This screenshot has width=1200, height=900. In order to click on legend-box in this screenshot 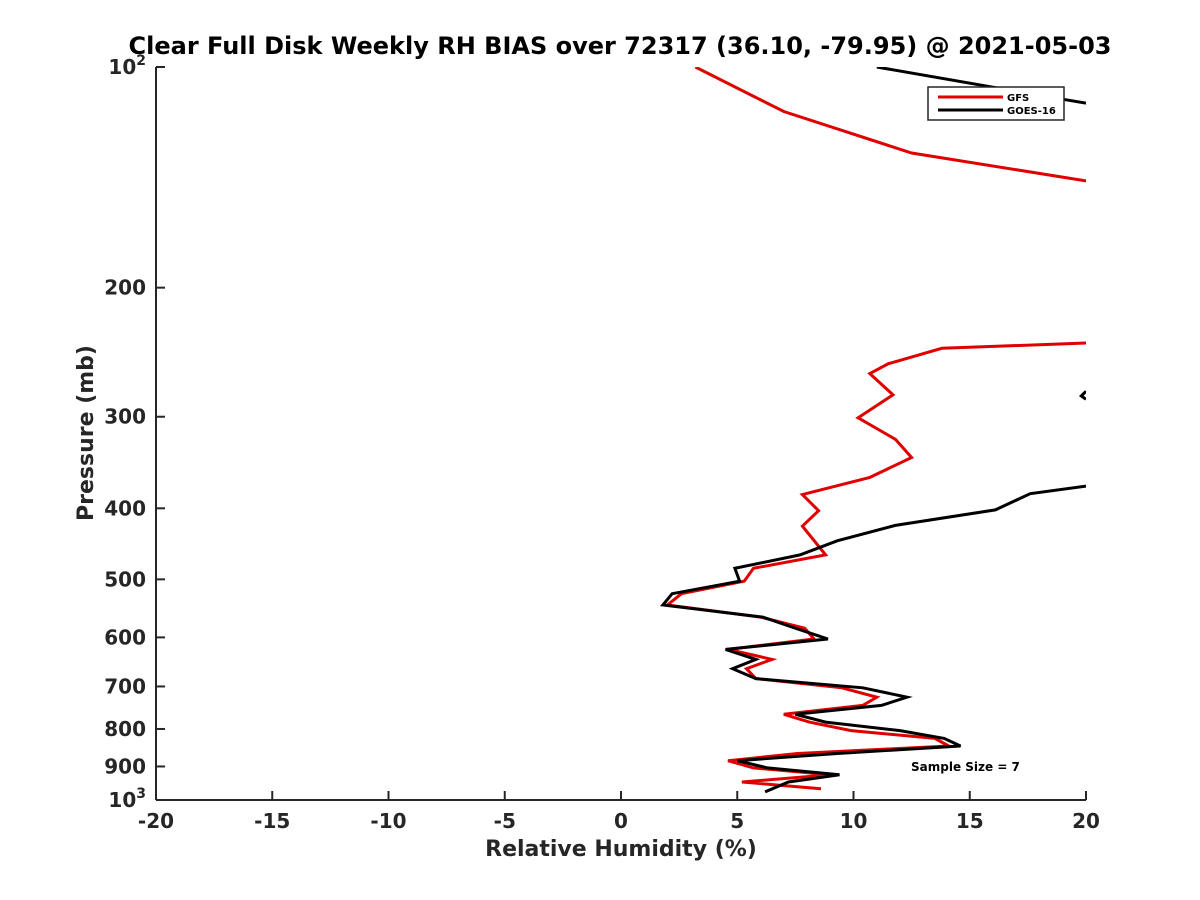, I will do `click(996, 103)`.